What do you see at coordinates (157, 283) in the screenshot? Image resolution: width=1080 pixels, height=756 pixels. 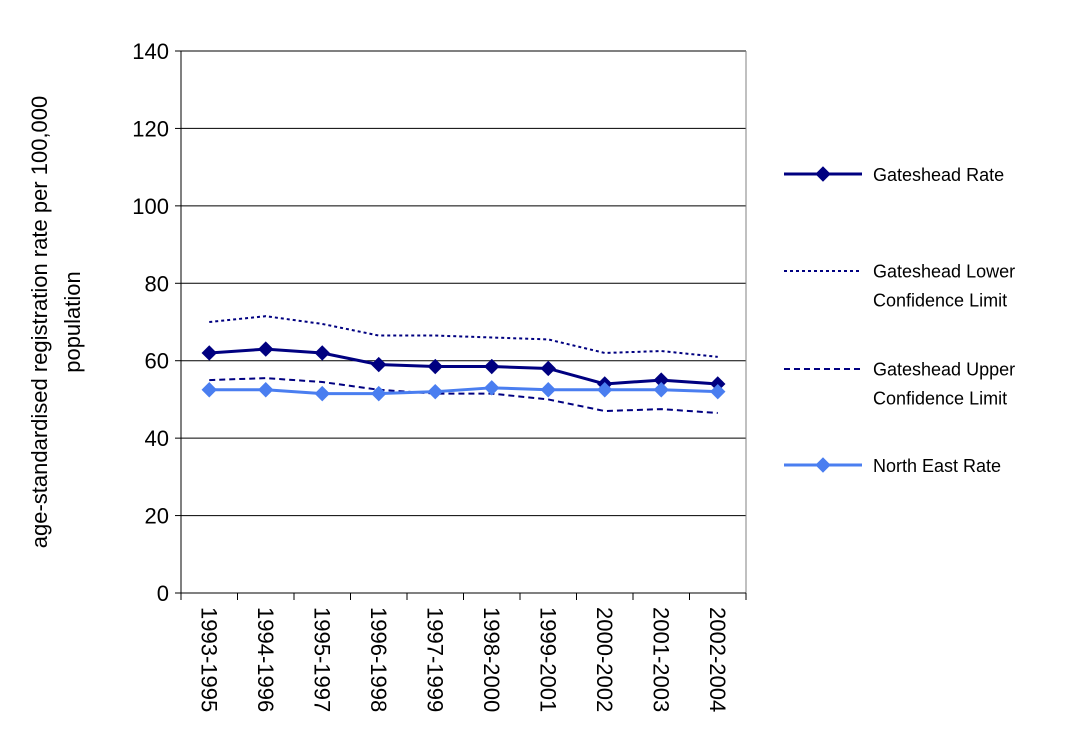 I see `y-tick-label: 80` at bounding box center [157, 283].